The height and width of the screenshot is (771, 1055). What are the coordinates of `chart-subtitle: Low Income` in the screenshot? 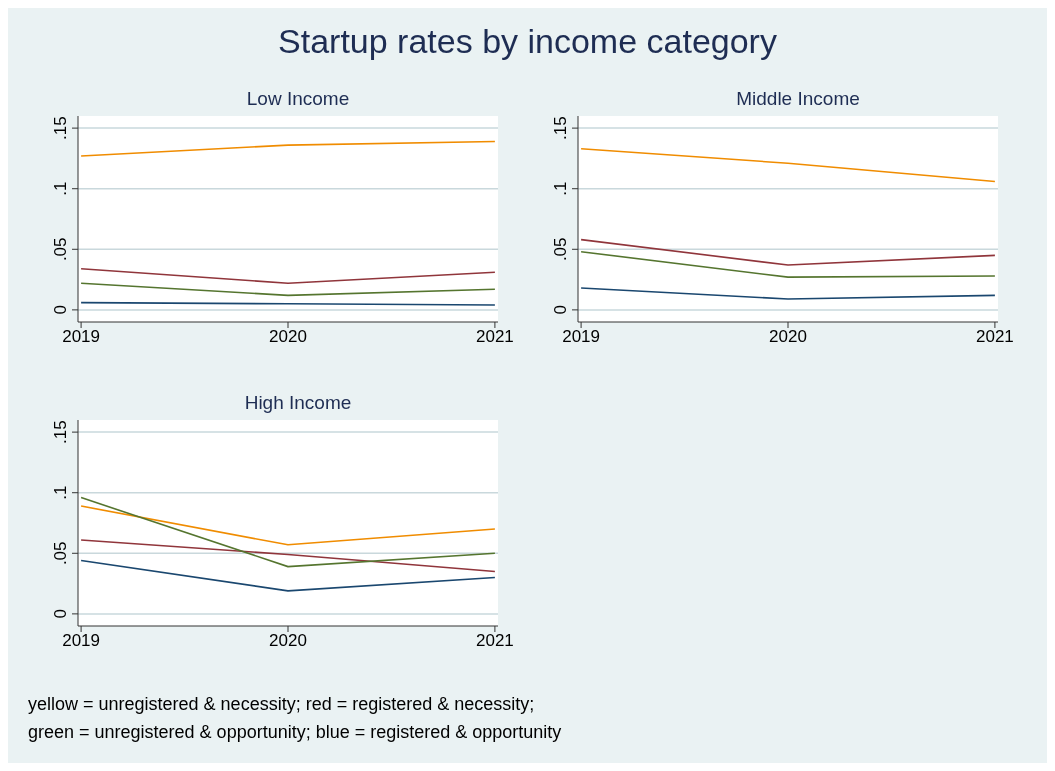 It's located at (298, 99).